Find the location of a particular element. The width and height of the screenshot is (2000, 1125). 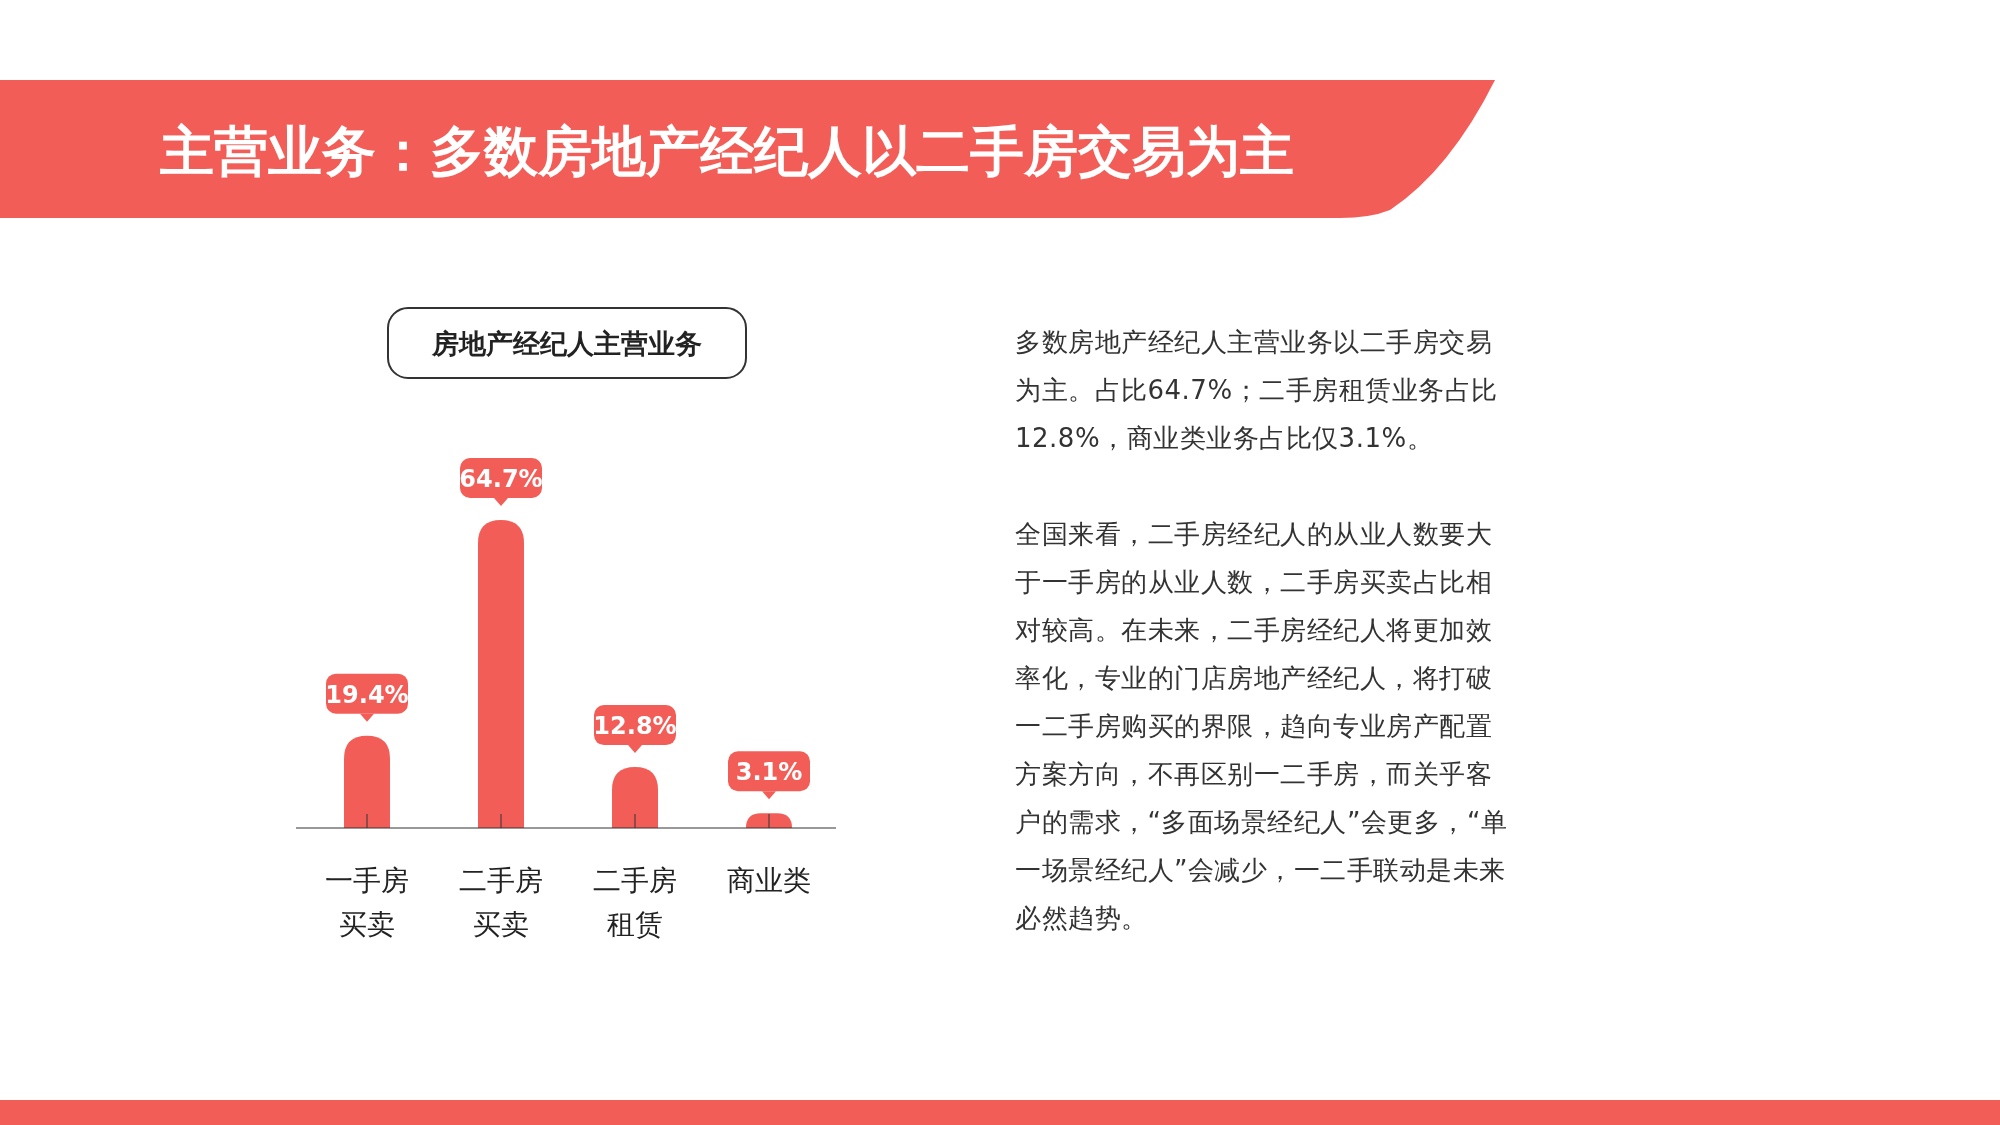

x-tick-label: 一手房买卖 is located at coordinates (367, 902).